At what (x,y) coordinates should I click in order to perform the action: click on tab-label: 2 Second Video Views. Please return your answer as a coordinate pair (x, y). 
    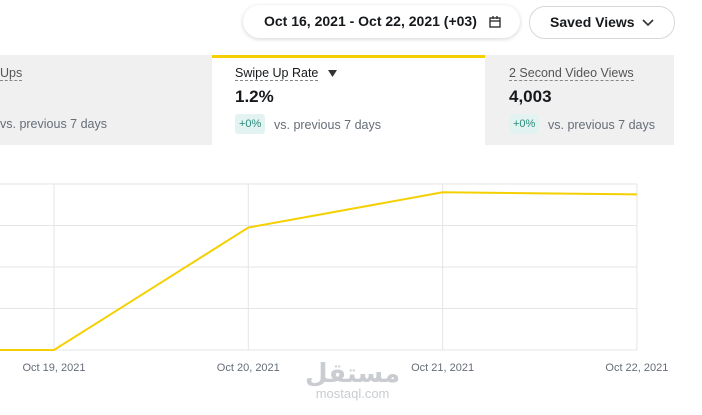
    Looking at the image, I should click on (571, 73).